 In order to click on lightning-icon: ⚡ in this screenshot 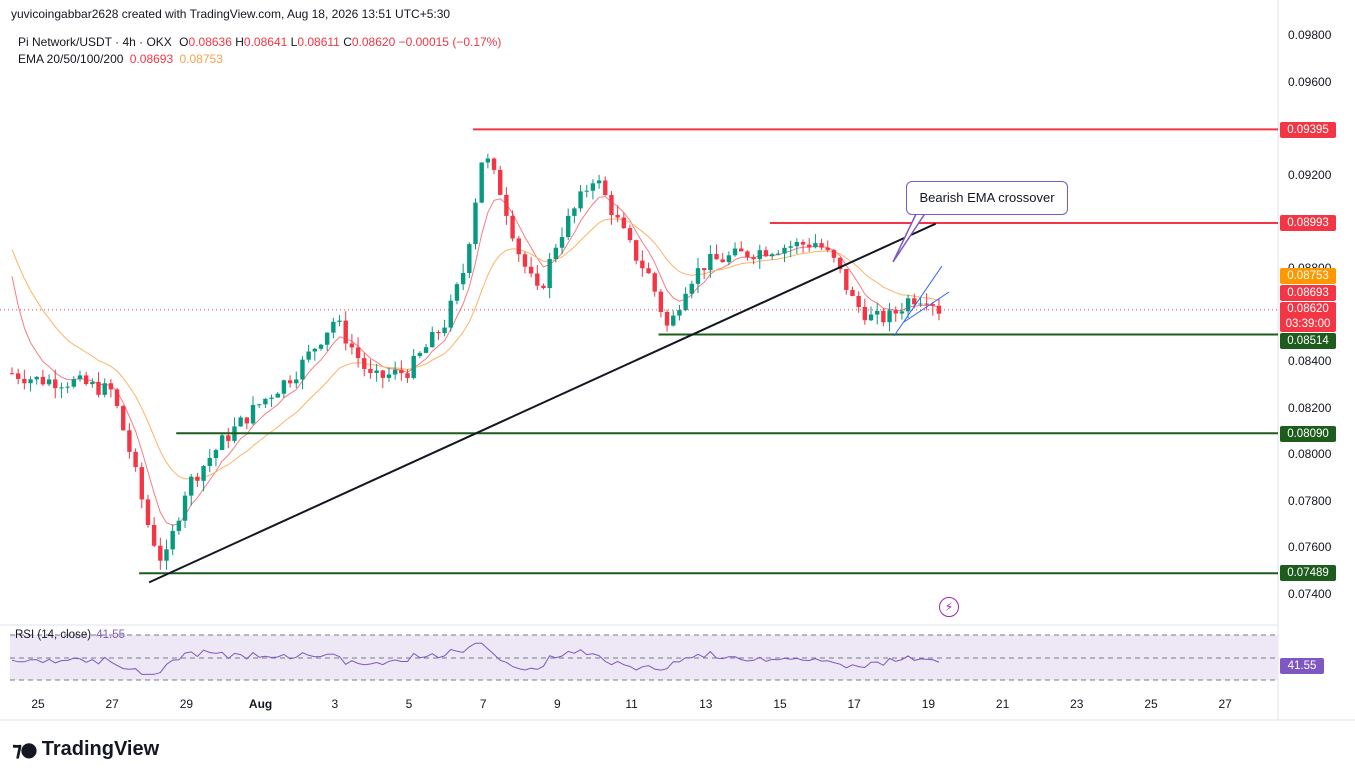, I will do `click(949, 607)`.